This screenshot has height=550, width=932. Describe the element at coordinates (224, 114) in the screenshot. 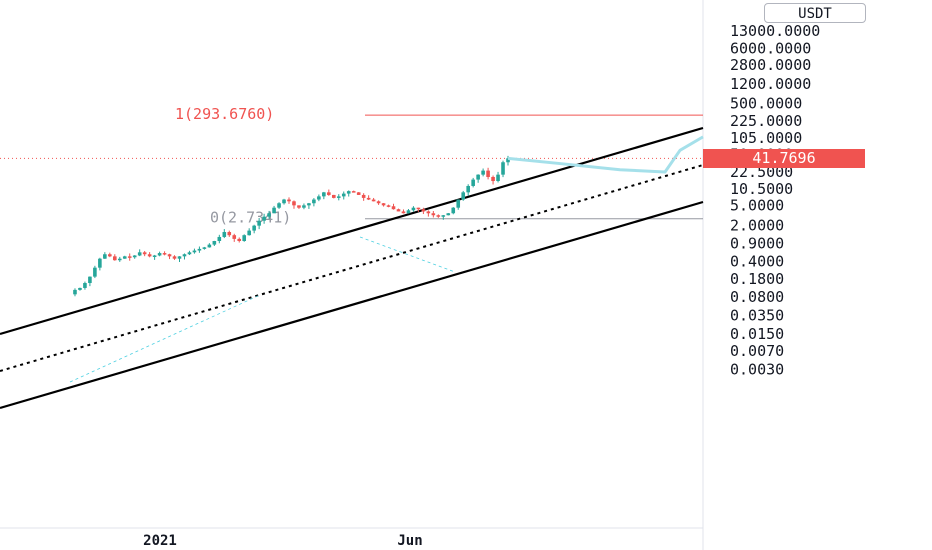

I see `fib-level-label: 1(293.6760)` at that location.